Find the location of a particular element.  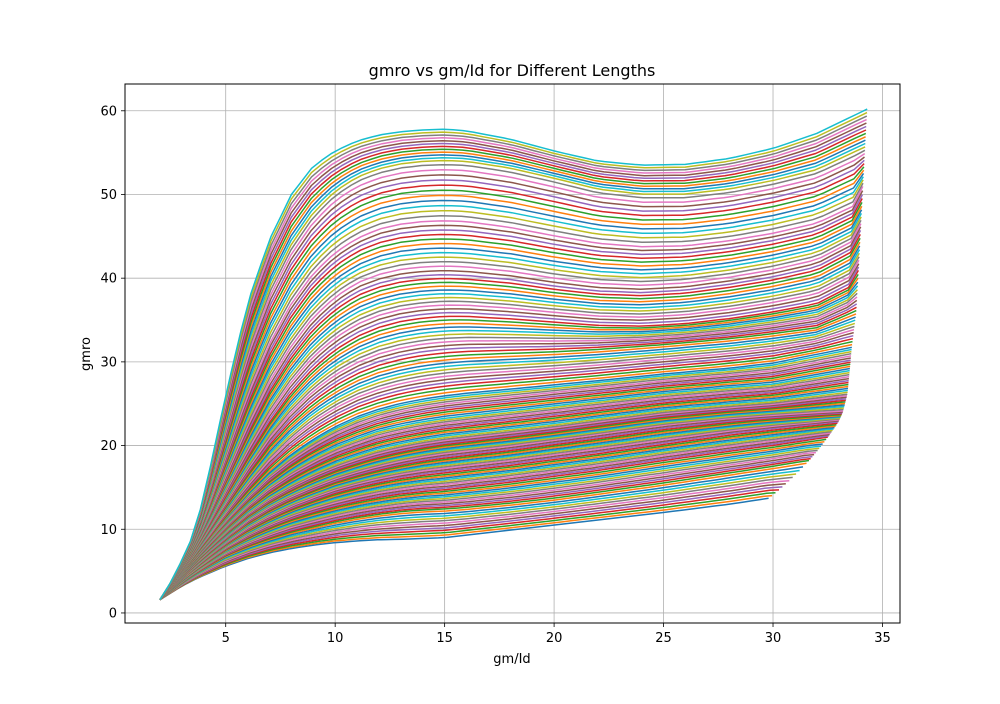

x-tick-label-1: 10 is located at coordinates (335, 638).